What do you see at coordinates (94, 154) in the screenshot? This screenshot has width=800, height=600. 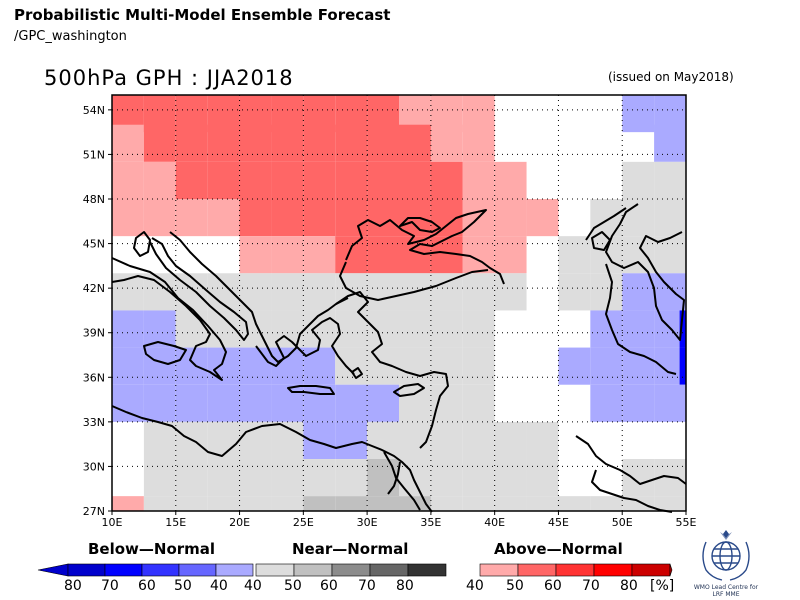 I see `latitude-label: 51N` at bounding box center [94, 154].